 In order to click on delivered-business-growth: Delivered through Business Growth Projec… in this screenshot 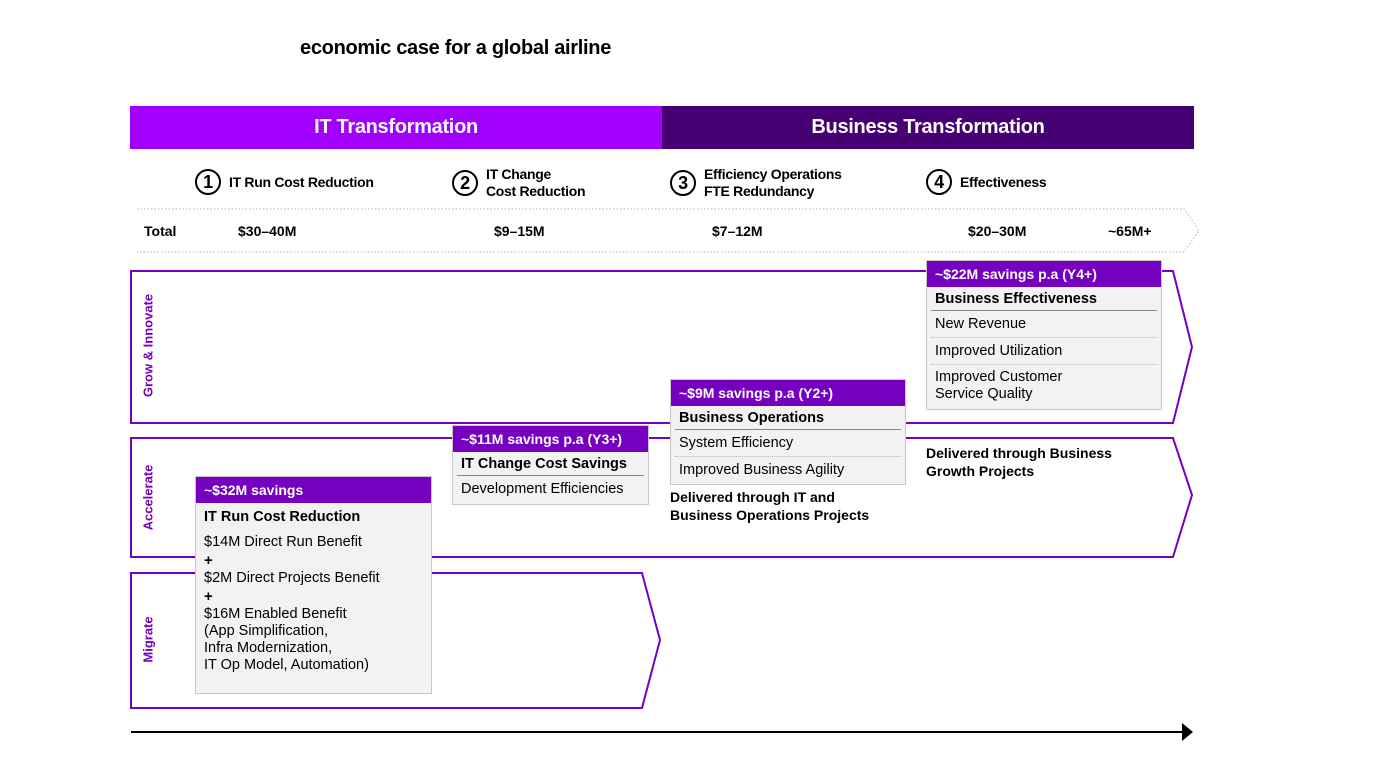, I will do `click(1019, 462)`.